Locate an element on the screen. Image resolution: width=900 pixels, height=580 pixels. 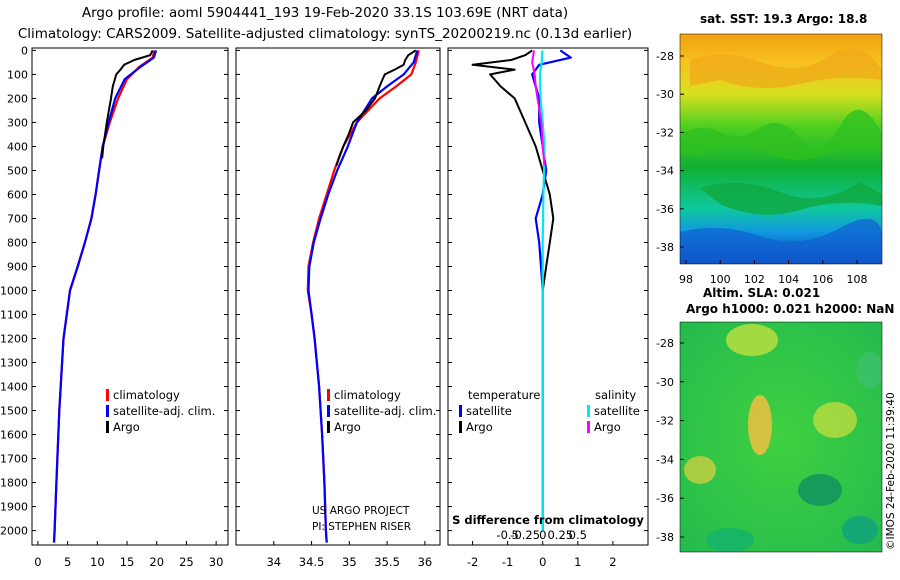
sst-lat-label: -30 is located at coordinates (665, 94).